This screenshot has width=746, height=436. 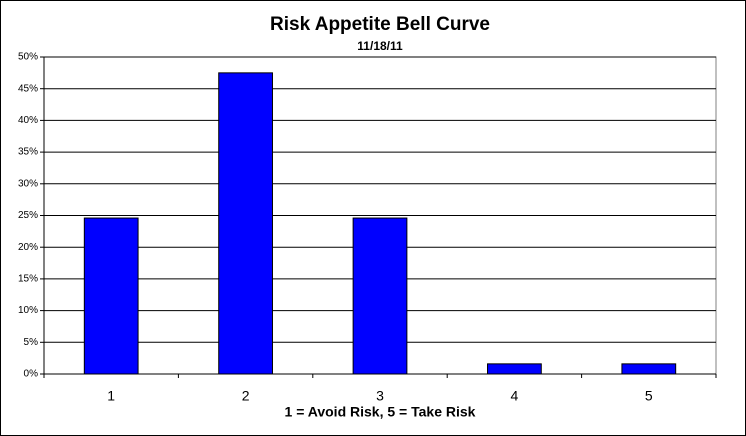 What do you see at coordinates (28, 279) in the screenshot?
I see `y-tick-label: 15%` at bounding box center [28, 279].